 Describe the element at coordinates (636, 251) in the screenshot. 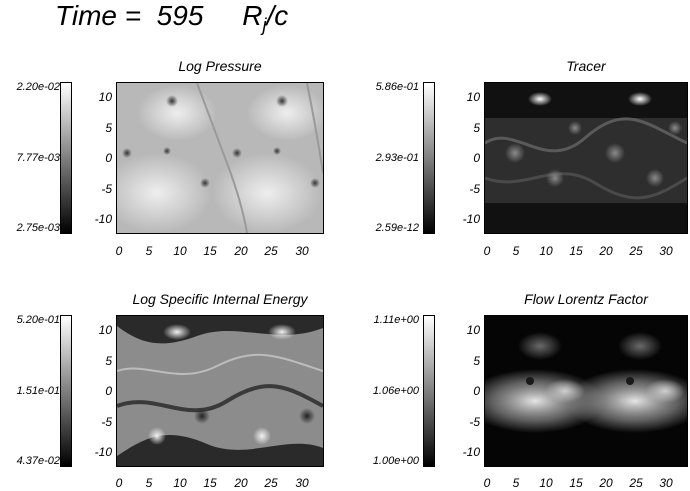

I see `xtick-tracer: 25` at that location.